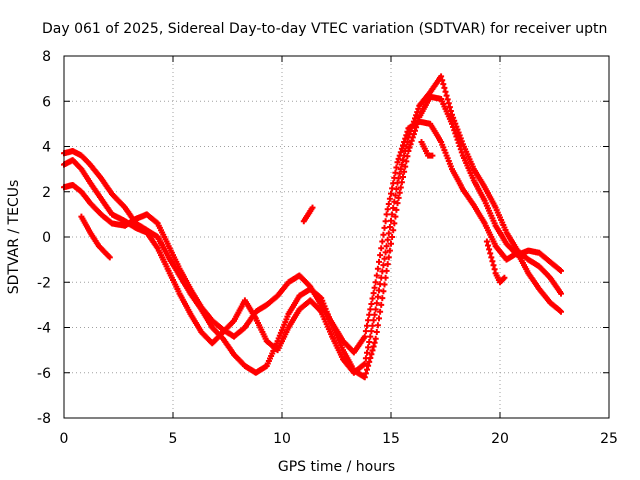 This screenshot has height=480, width=640. Describe the element at coordinates (46, 193) in the screenshot. I see `y-tick-label: 2` at that location.